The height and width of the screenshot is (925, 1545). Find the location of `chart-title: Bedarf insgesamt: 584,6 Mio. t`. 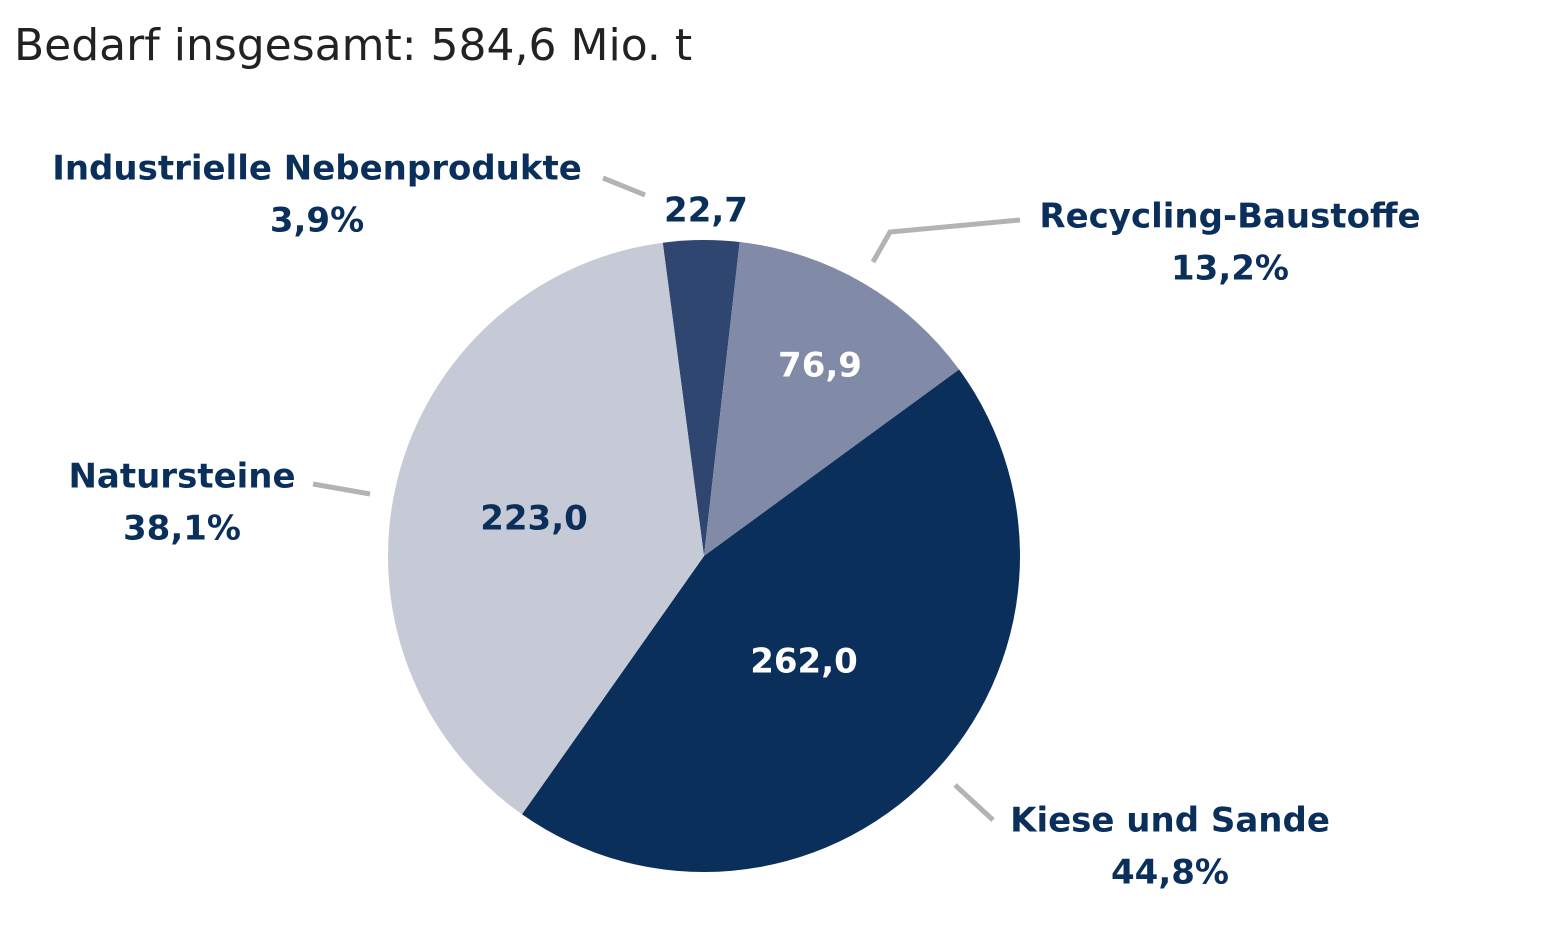

chart-title: Bedarf insgesamt: 584,6 Mio. t is located at coordinates (353, 45).